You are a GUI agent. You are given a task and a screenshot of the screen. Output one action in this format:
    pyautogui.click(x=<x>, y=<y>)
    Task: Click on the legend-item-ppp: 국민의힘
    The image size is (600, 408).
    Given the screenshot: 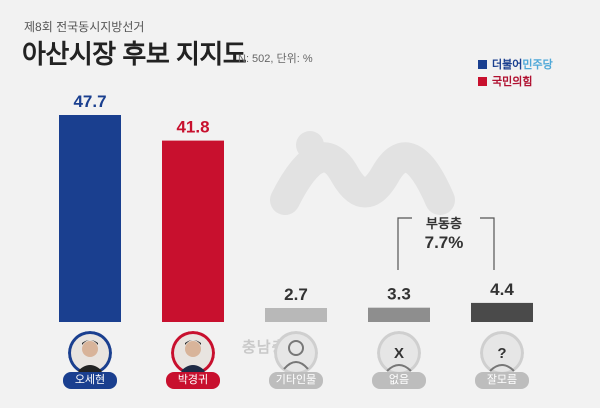 What is the action you would take?
    pyautogui.click(x=505, y=81)
    